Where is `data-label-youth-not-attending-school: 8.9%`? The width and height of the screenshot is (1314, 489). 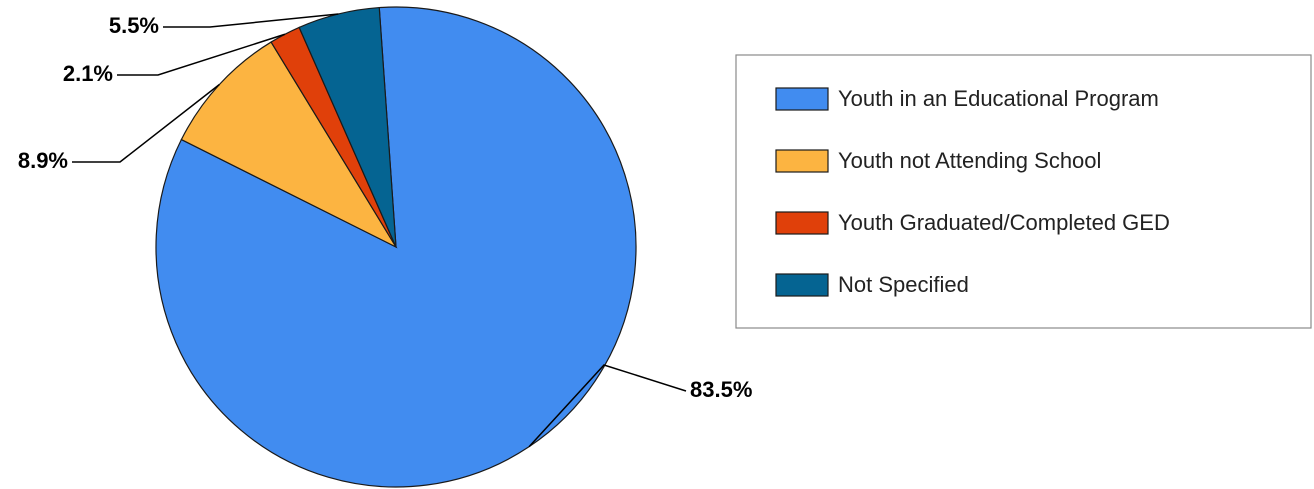
data-label-youth-not-attending-school: 8.9% is located at coordinates (43, 160).